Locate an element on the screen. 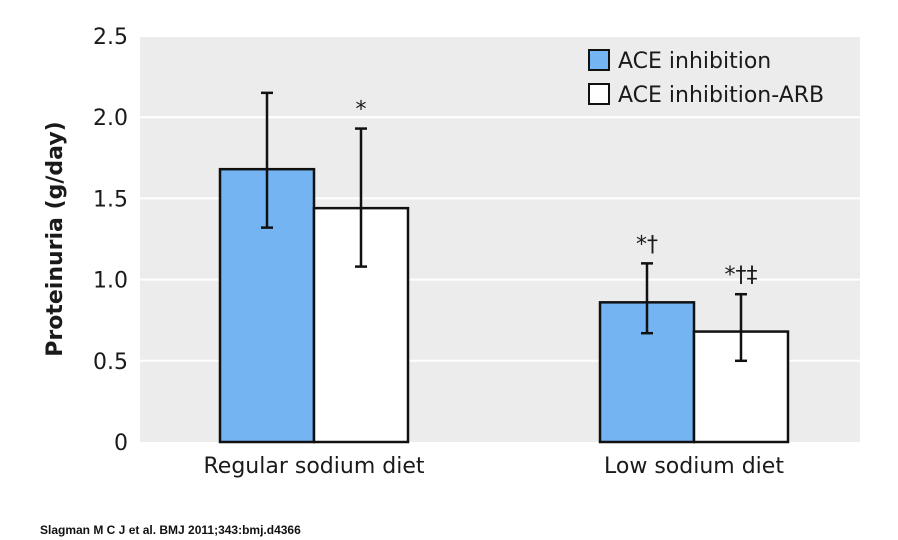 This screenshot has height=540, width=898. y-tick-label: 2.5 is located at coordinates (110, 37).